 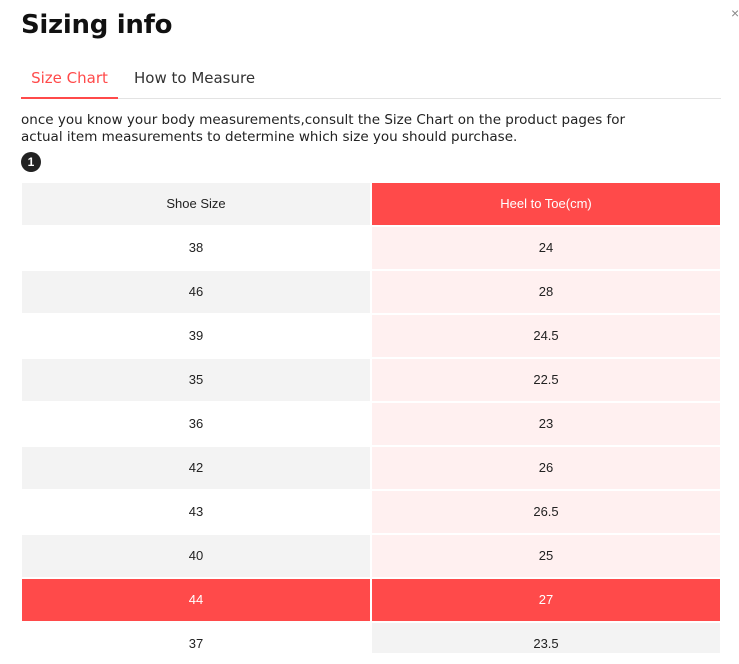 What do you see at coordinates (196, 336) in the screenshot?
I see `shoe-size-cell: 39` at bounding box center [196, 336].